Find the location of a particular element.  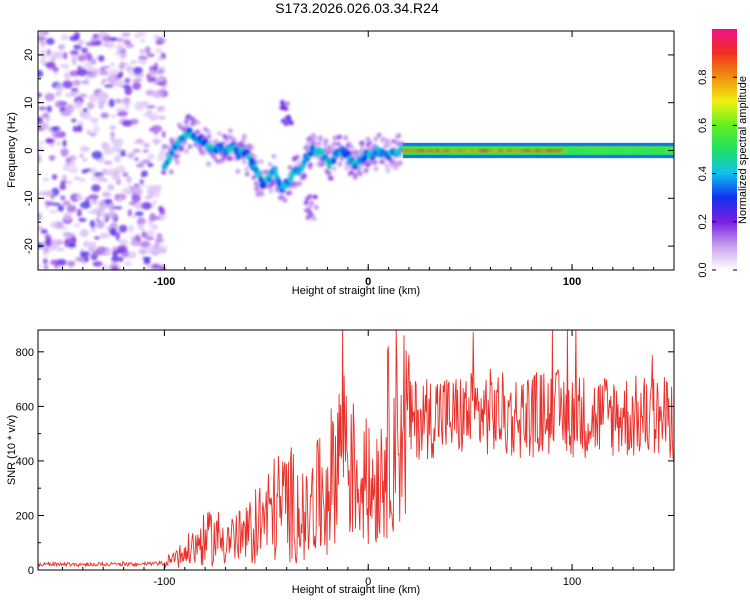

snr-y-axis-label: SNR (10 * v/v) is located at coordinates (12, 450).